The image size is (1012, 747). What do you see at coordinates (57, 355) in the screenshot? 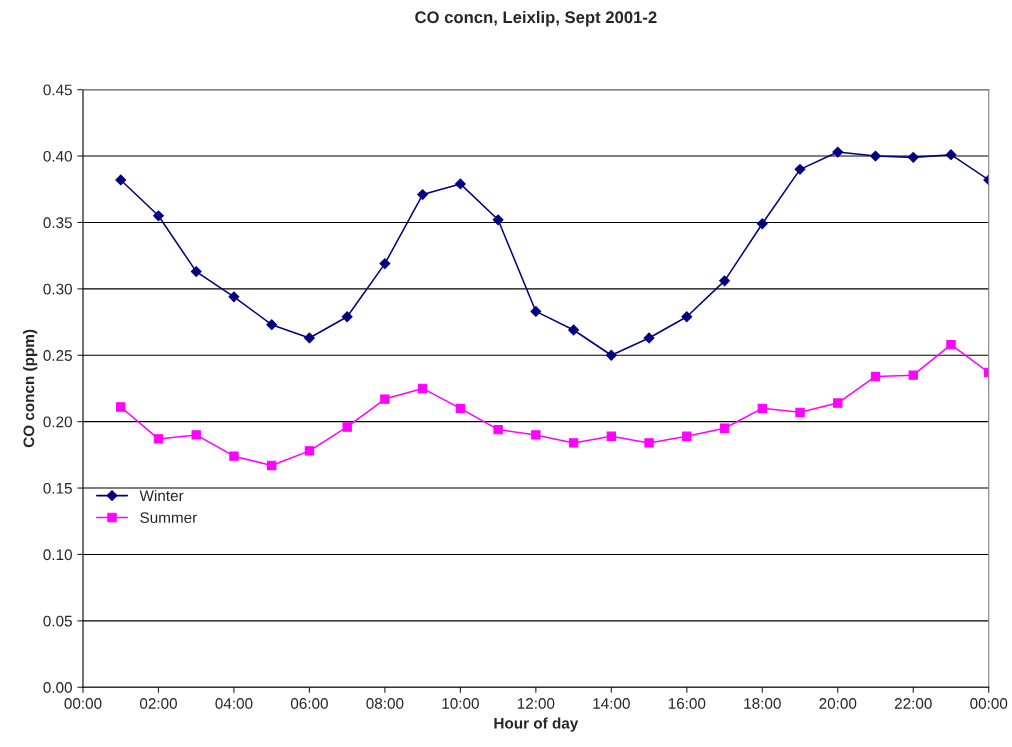
I see `y-tick-label: 0.25` at bounding box center [57, 355].